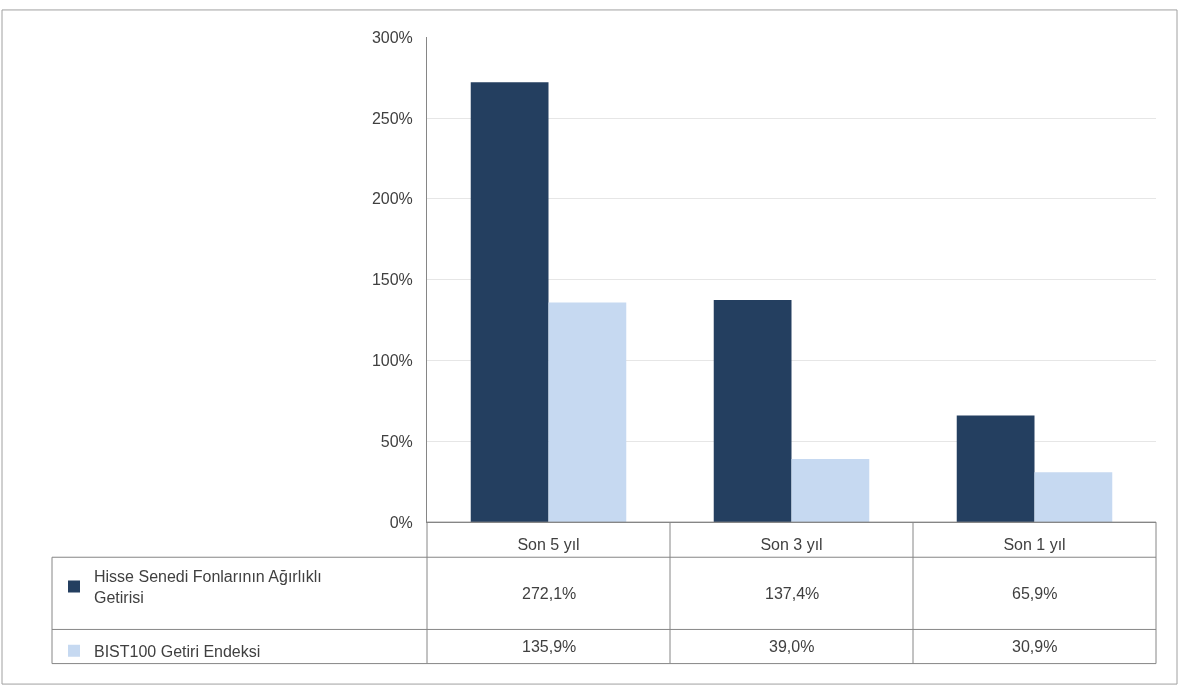  I want to click on data-label: 272,1%, so click(549, 593).